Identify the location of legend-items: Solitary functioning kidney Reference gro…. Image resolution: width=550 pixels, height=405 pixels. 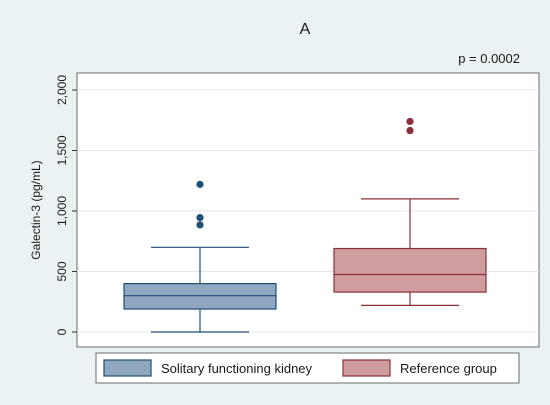
(300, 368).